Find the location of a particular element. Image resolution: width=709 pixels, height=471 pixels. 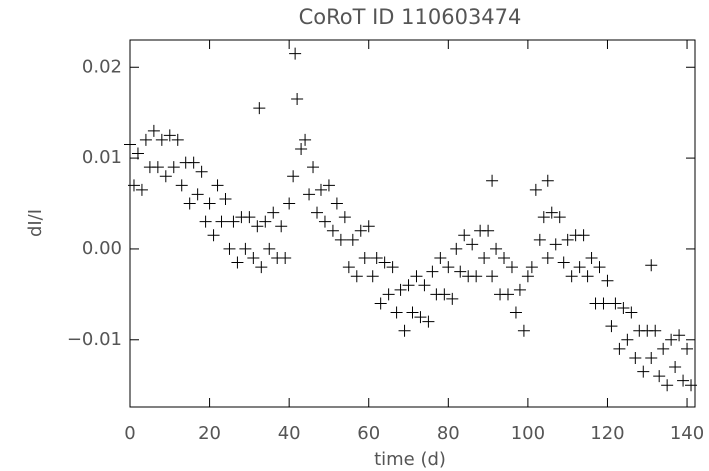

y-axis-label: dI/I is located at coordinates (35, 223).